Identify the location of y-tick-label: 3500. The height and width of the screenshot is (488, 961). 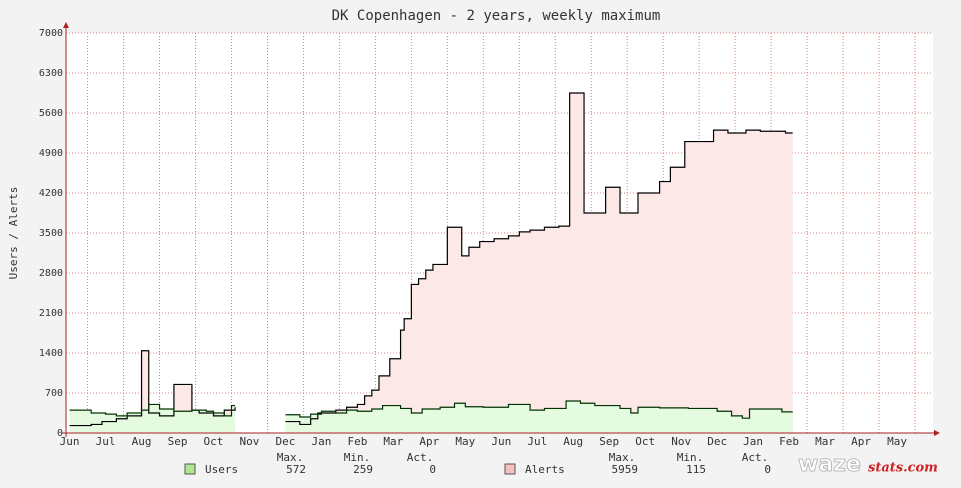
(51, 233).